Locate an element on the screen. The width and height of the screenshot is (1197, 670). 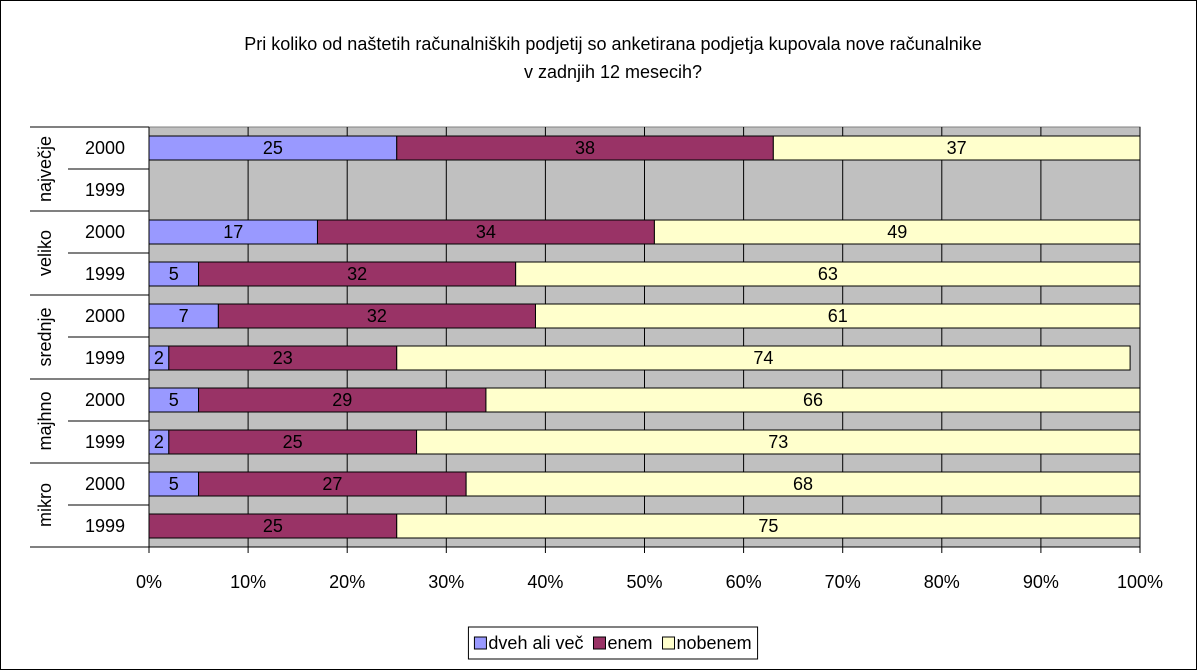
data-label: 63 is located at coordinates (828, 274).